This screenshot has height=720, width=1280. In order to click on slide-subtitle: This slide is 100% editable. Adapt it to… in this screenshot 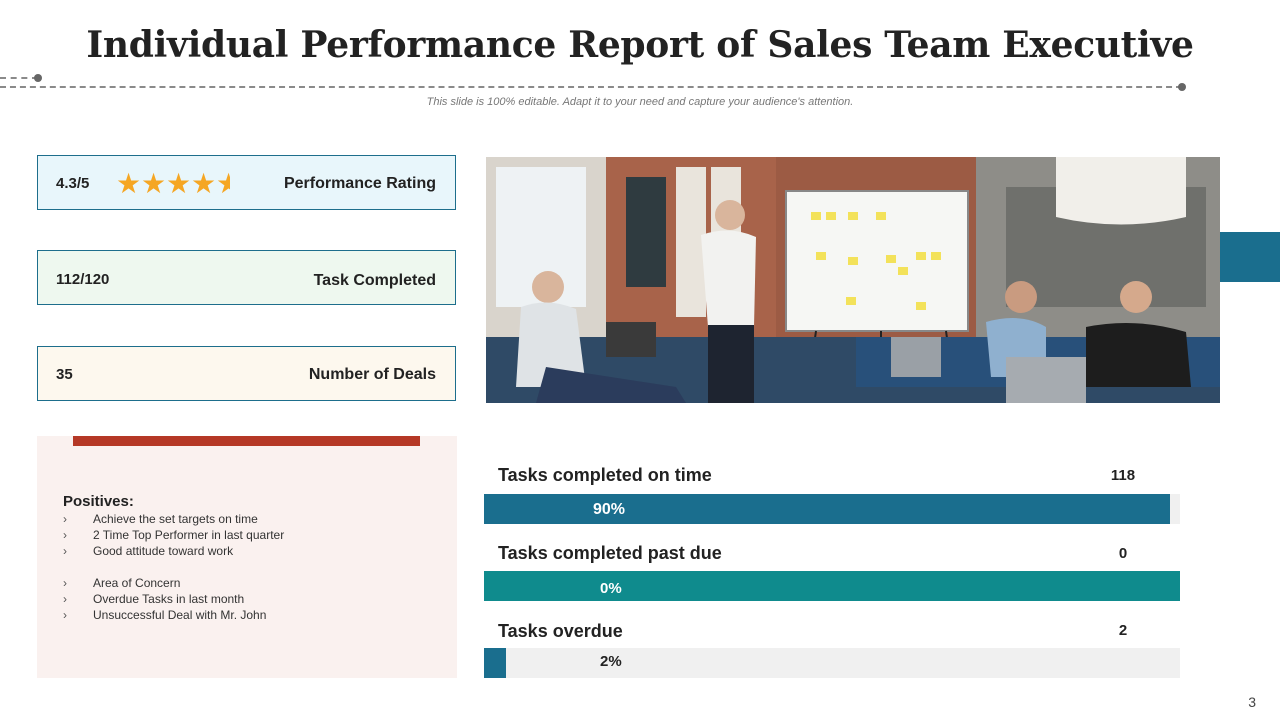, I will do `click(640, 102)`.